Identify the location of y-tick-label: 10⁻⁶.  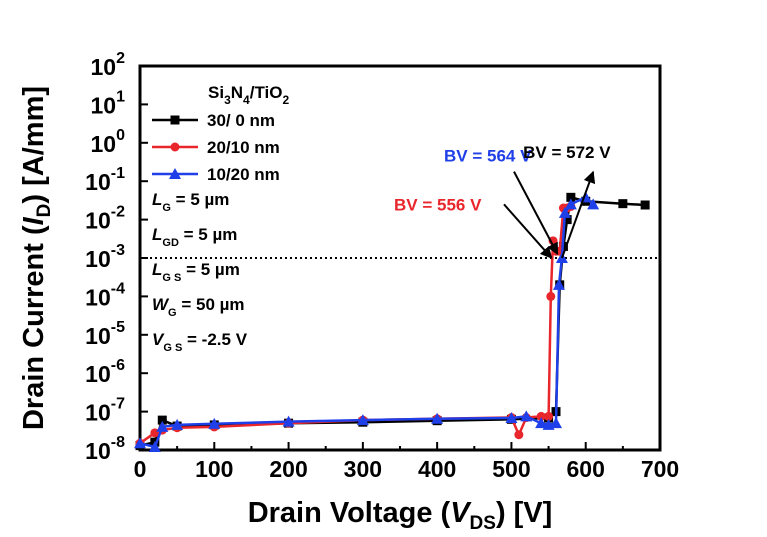
(105, 372).